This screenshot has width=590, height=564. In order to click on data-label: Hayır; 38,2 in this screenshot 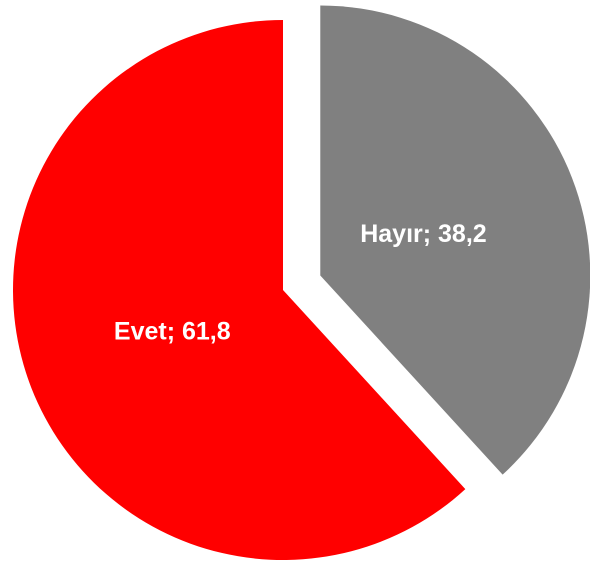, I will do `click(423, 234)`.